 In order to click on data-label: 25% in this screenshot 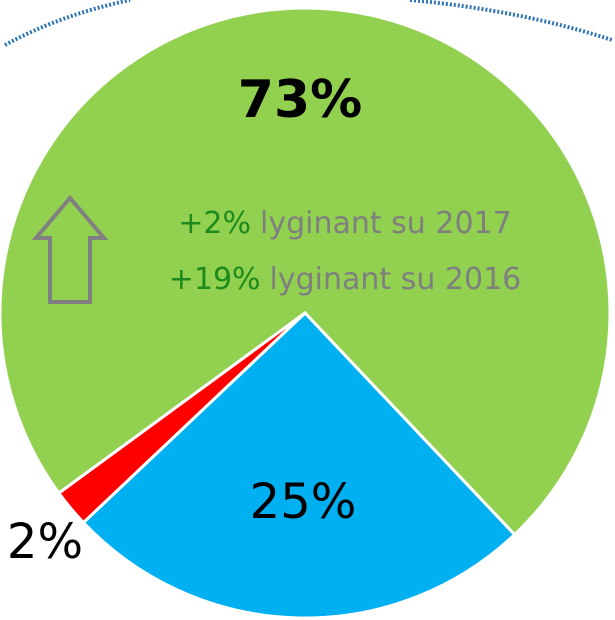, I will do `click(303, 502)`.